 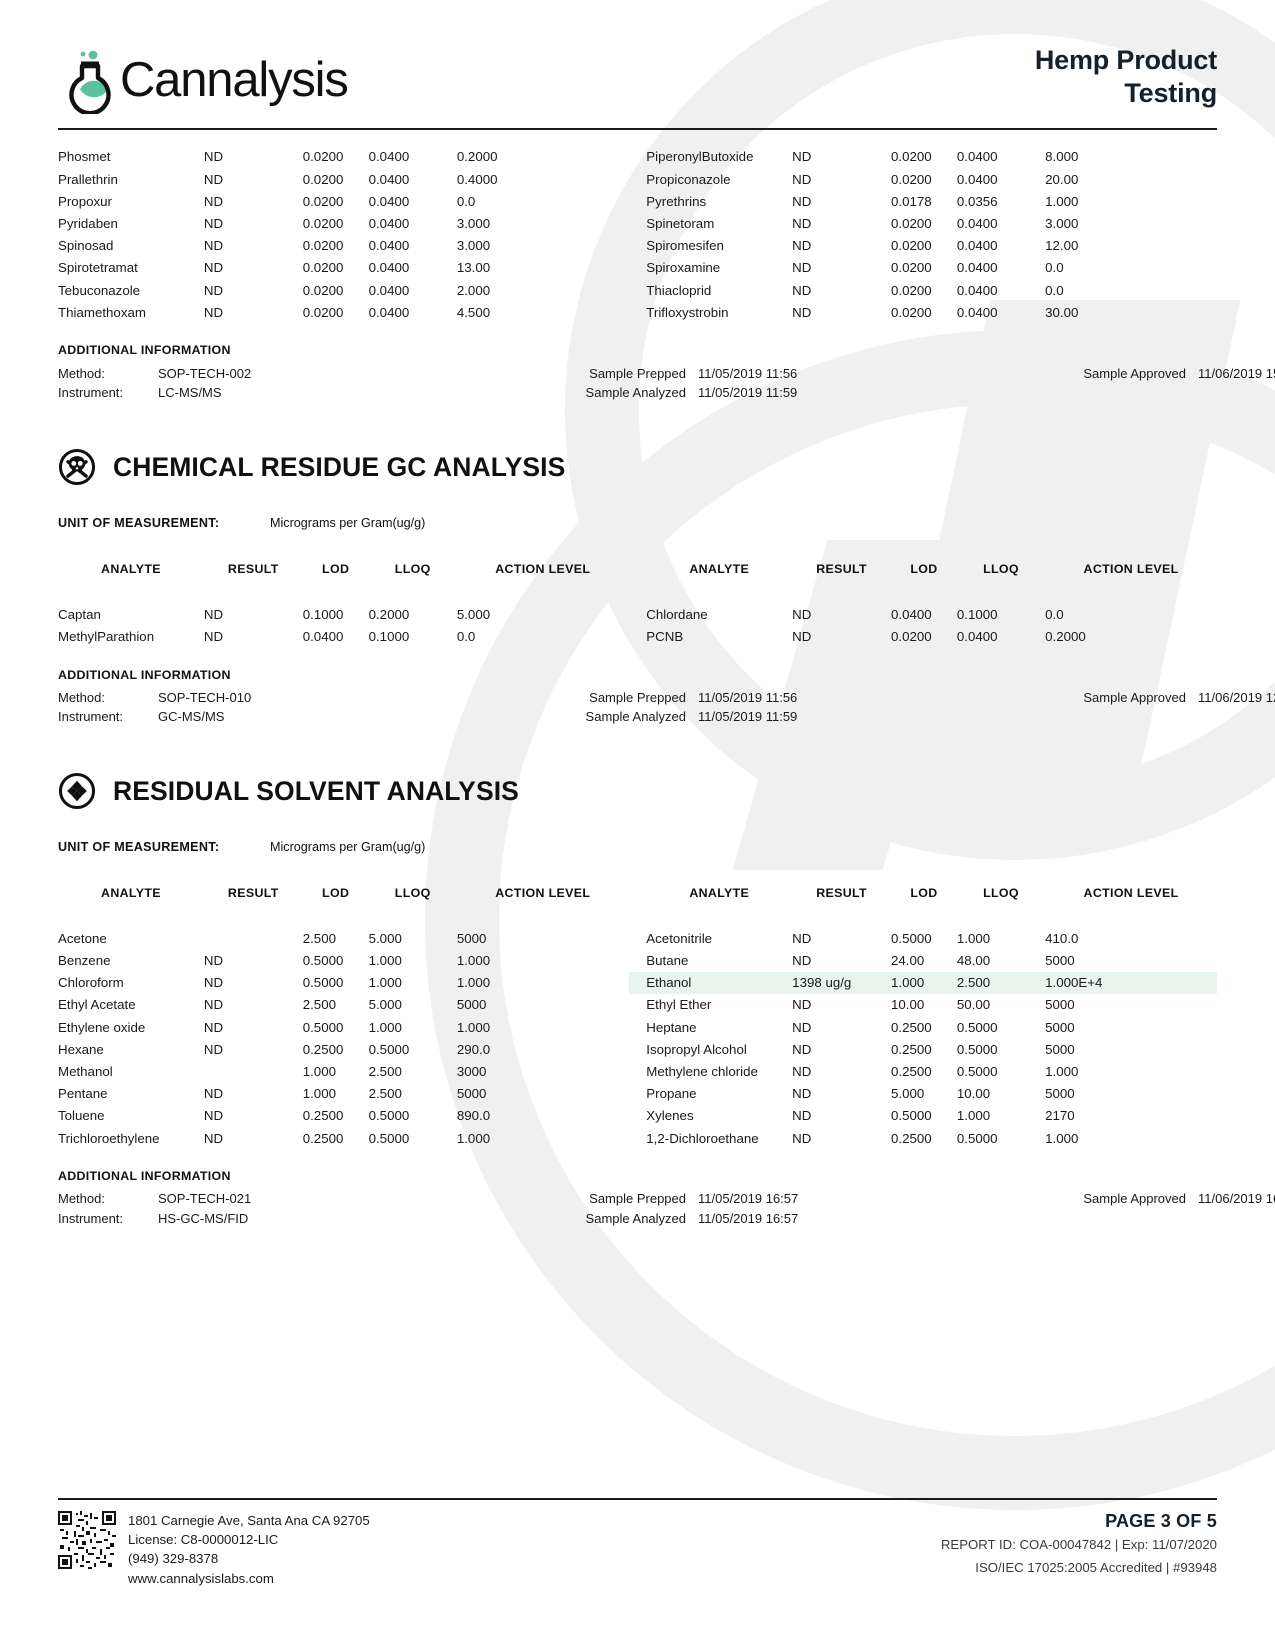 What do you see at coordinates (1060, 1116) in the screenshot?
I see `cell: 2170` at bounding box center [1060, 1116].